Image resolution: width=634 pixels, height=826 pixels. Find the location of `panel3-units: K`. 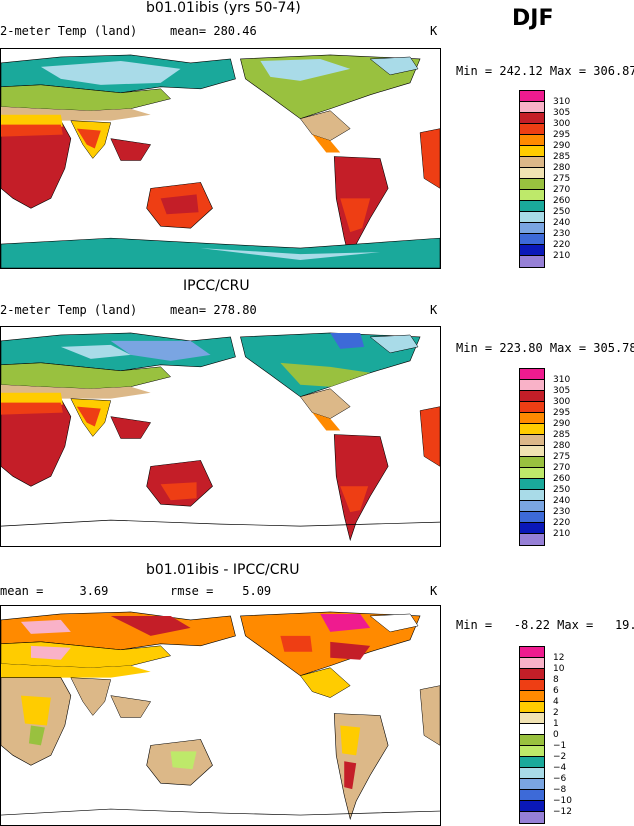

panel3-units: K is located at coordinates (434, 591).